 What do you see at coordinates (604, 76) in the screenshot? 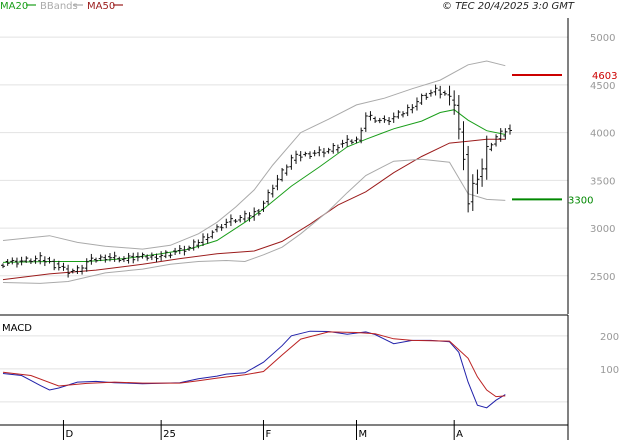
I see `resistance-label: 4603` at bounding box center [604, 76].